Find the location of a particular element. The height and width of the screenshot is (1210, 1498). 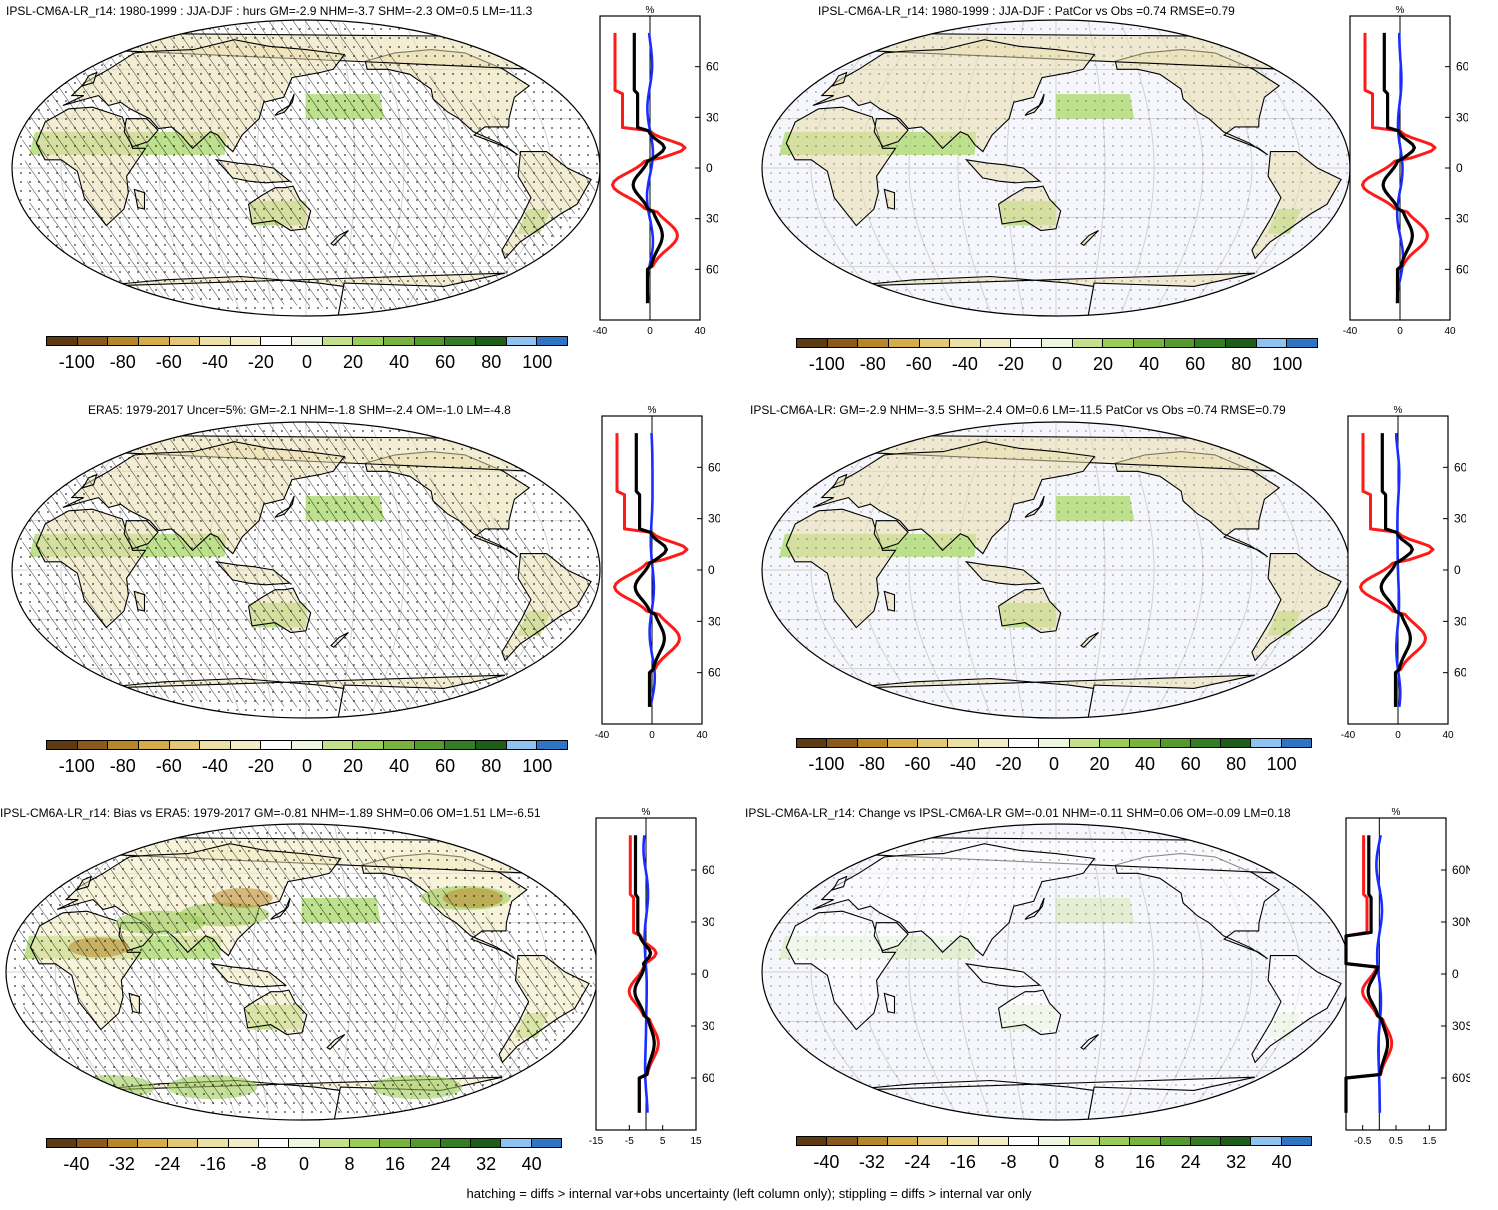

colorbar-tick-label: 16 is located at coordinates (395, 1164).